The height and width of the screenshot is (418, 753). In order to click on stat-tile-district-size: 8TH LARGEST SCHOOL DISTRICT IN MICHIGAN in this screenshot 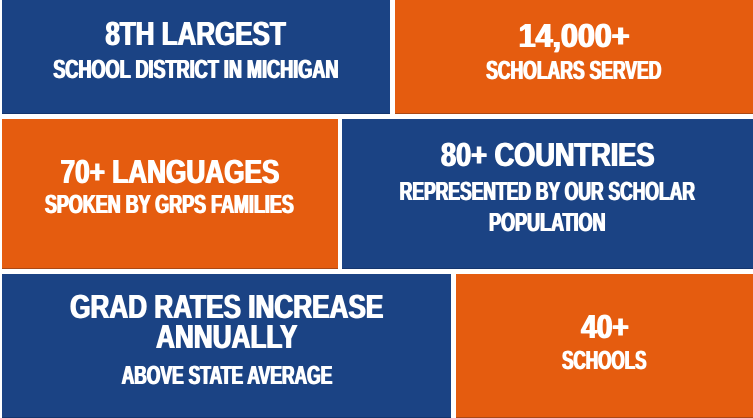, I will do `click(196, 57)`.